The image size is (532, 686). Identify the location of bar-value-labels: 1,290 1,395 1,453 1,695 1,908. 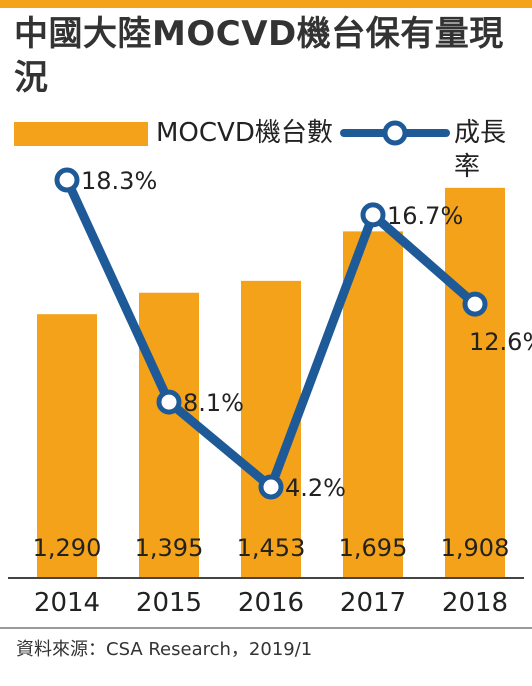
(271, 548).